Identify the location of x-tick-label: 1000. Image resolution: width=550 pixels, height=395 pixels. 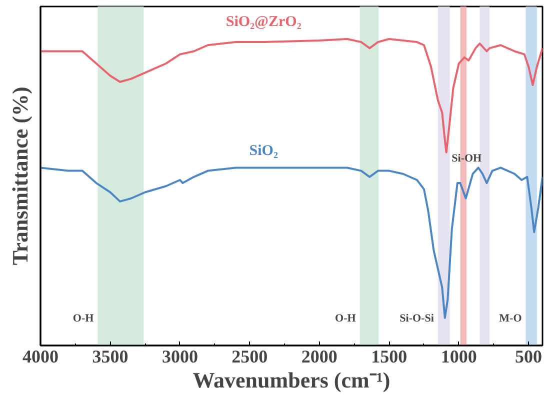
(458, 356).